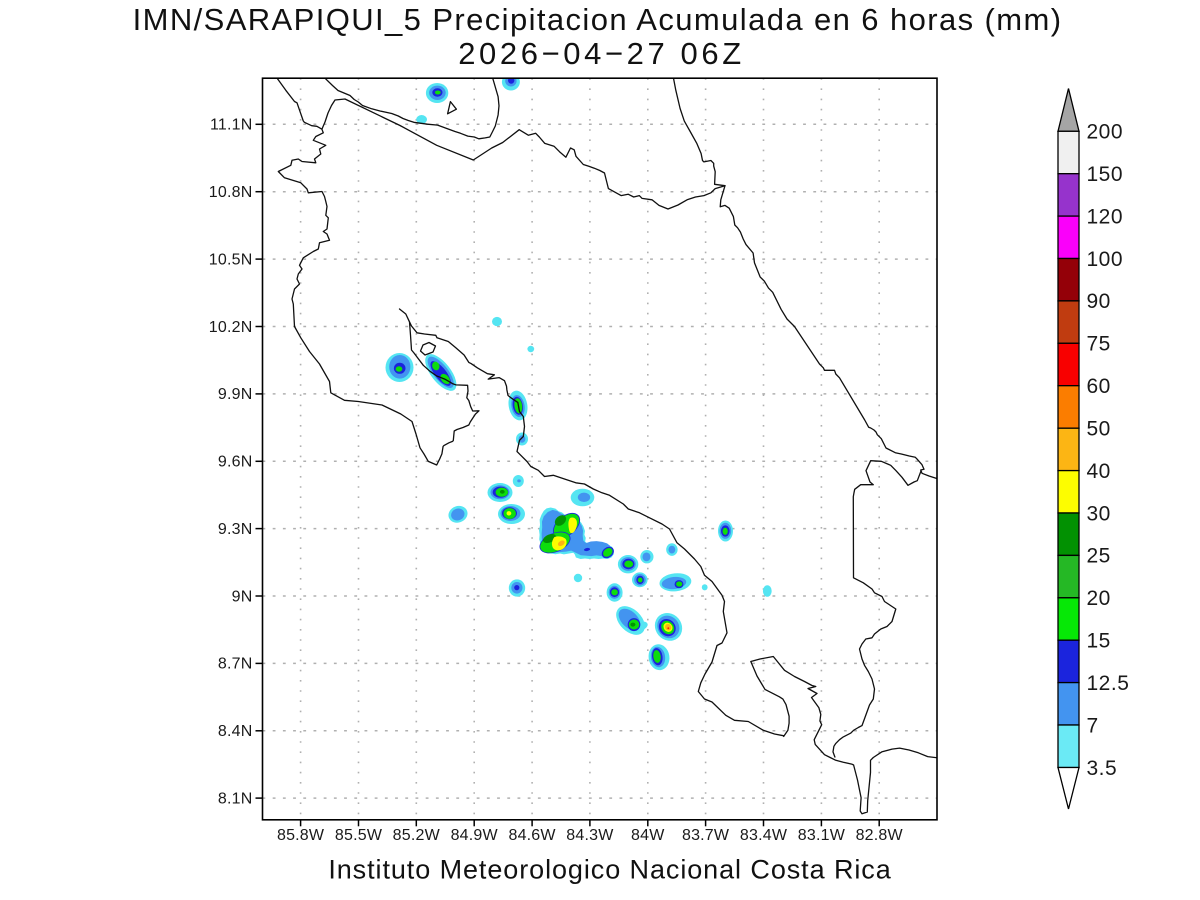  Describe the element at coordinates (1099, 386) in the screenshot. I see `svg-text: 60` at that location.